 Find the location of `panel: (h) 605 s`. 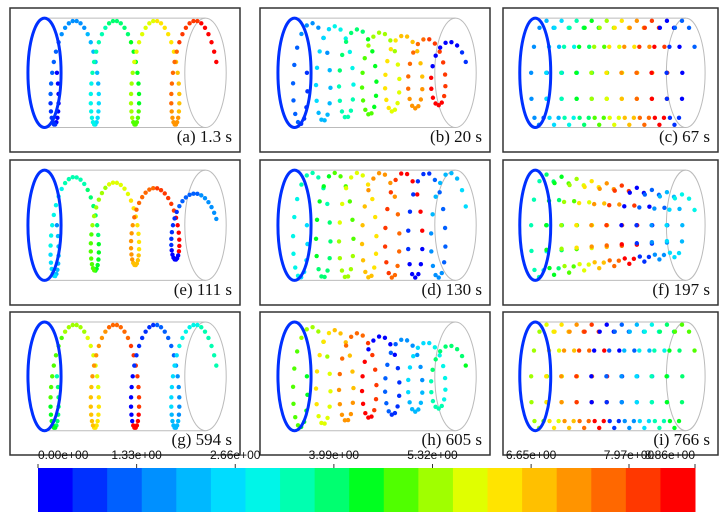

panel: (h) 605 s is located at coordinates (375, 383).